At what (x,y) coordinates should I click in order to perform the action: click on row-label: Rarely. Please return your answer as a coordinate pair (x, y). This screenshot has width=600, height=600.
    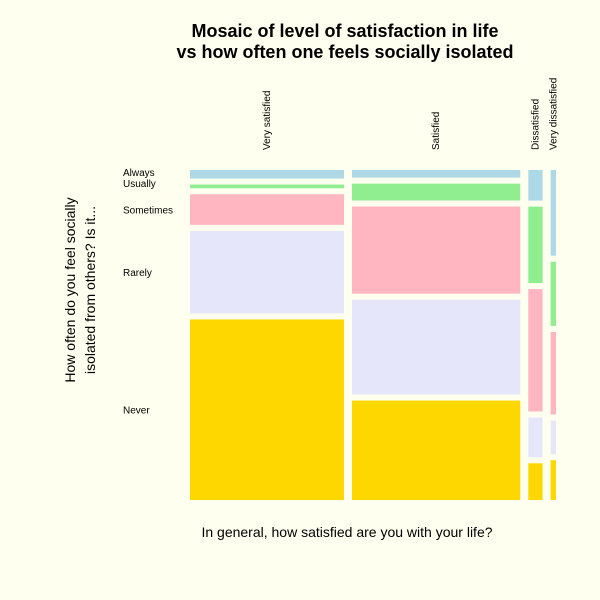
    Looking at the image, I should click on (137, 273).